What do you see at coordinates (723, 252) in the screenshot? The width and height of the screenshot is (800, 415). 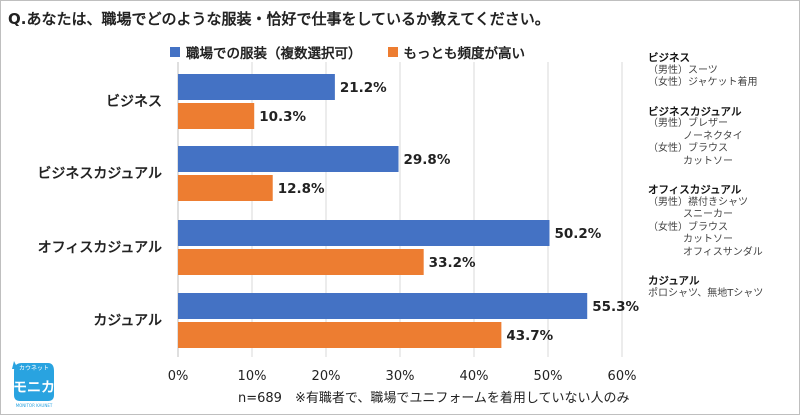 I see `note-line: オフィスサンダル` at bounding box center [723, 252].